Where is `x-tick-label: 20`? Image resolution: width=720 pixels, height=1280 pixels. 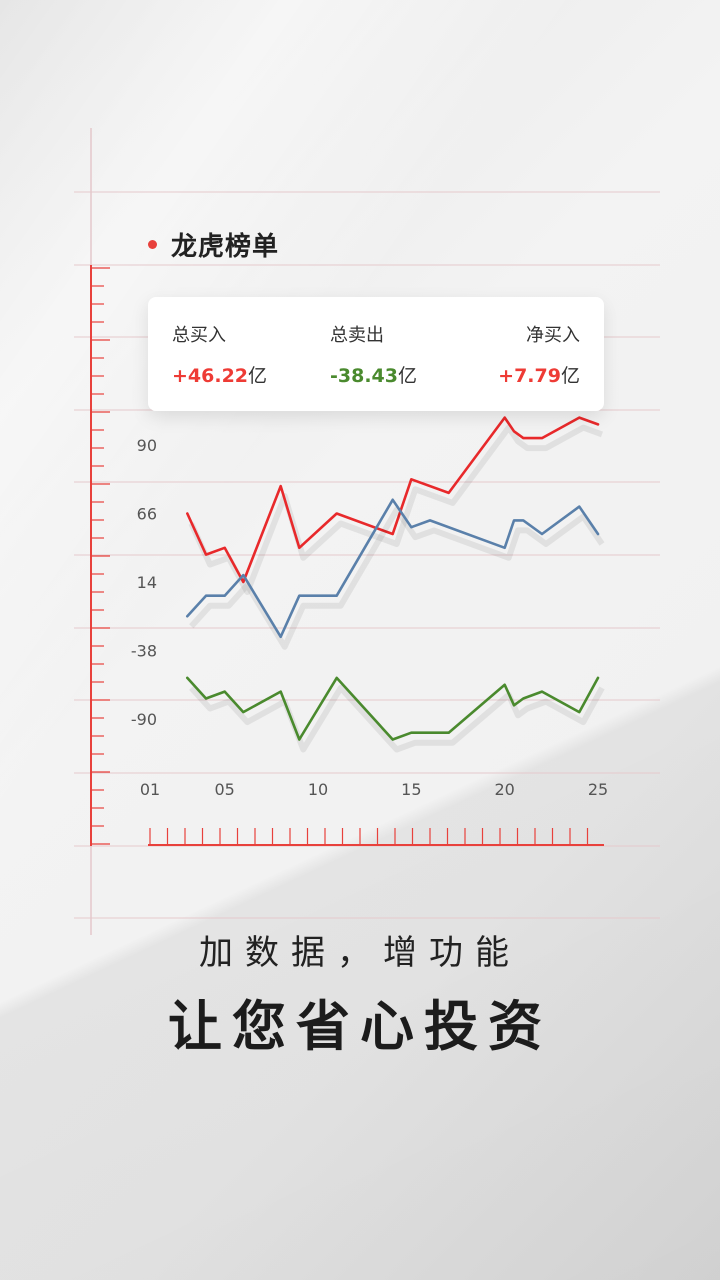 x-tick-label: 20 is located at coordinates (504, 789).